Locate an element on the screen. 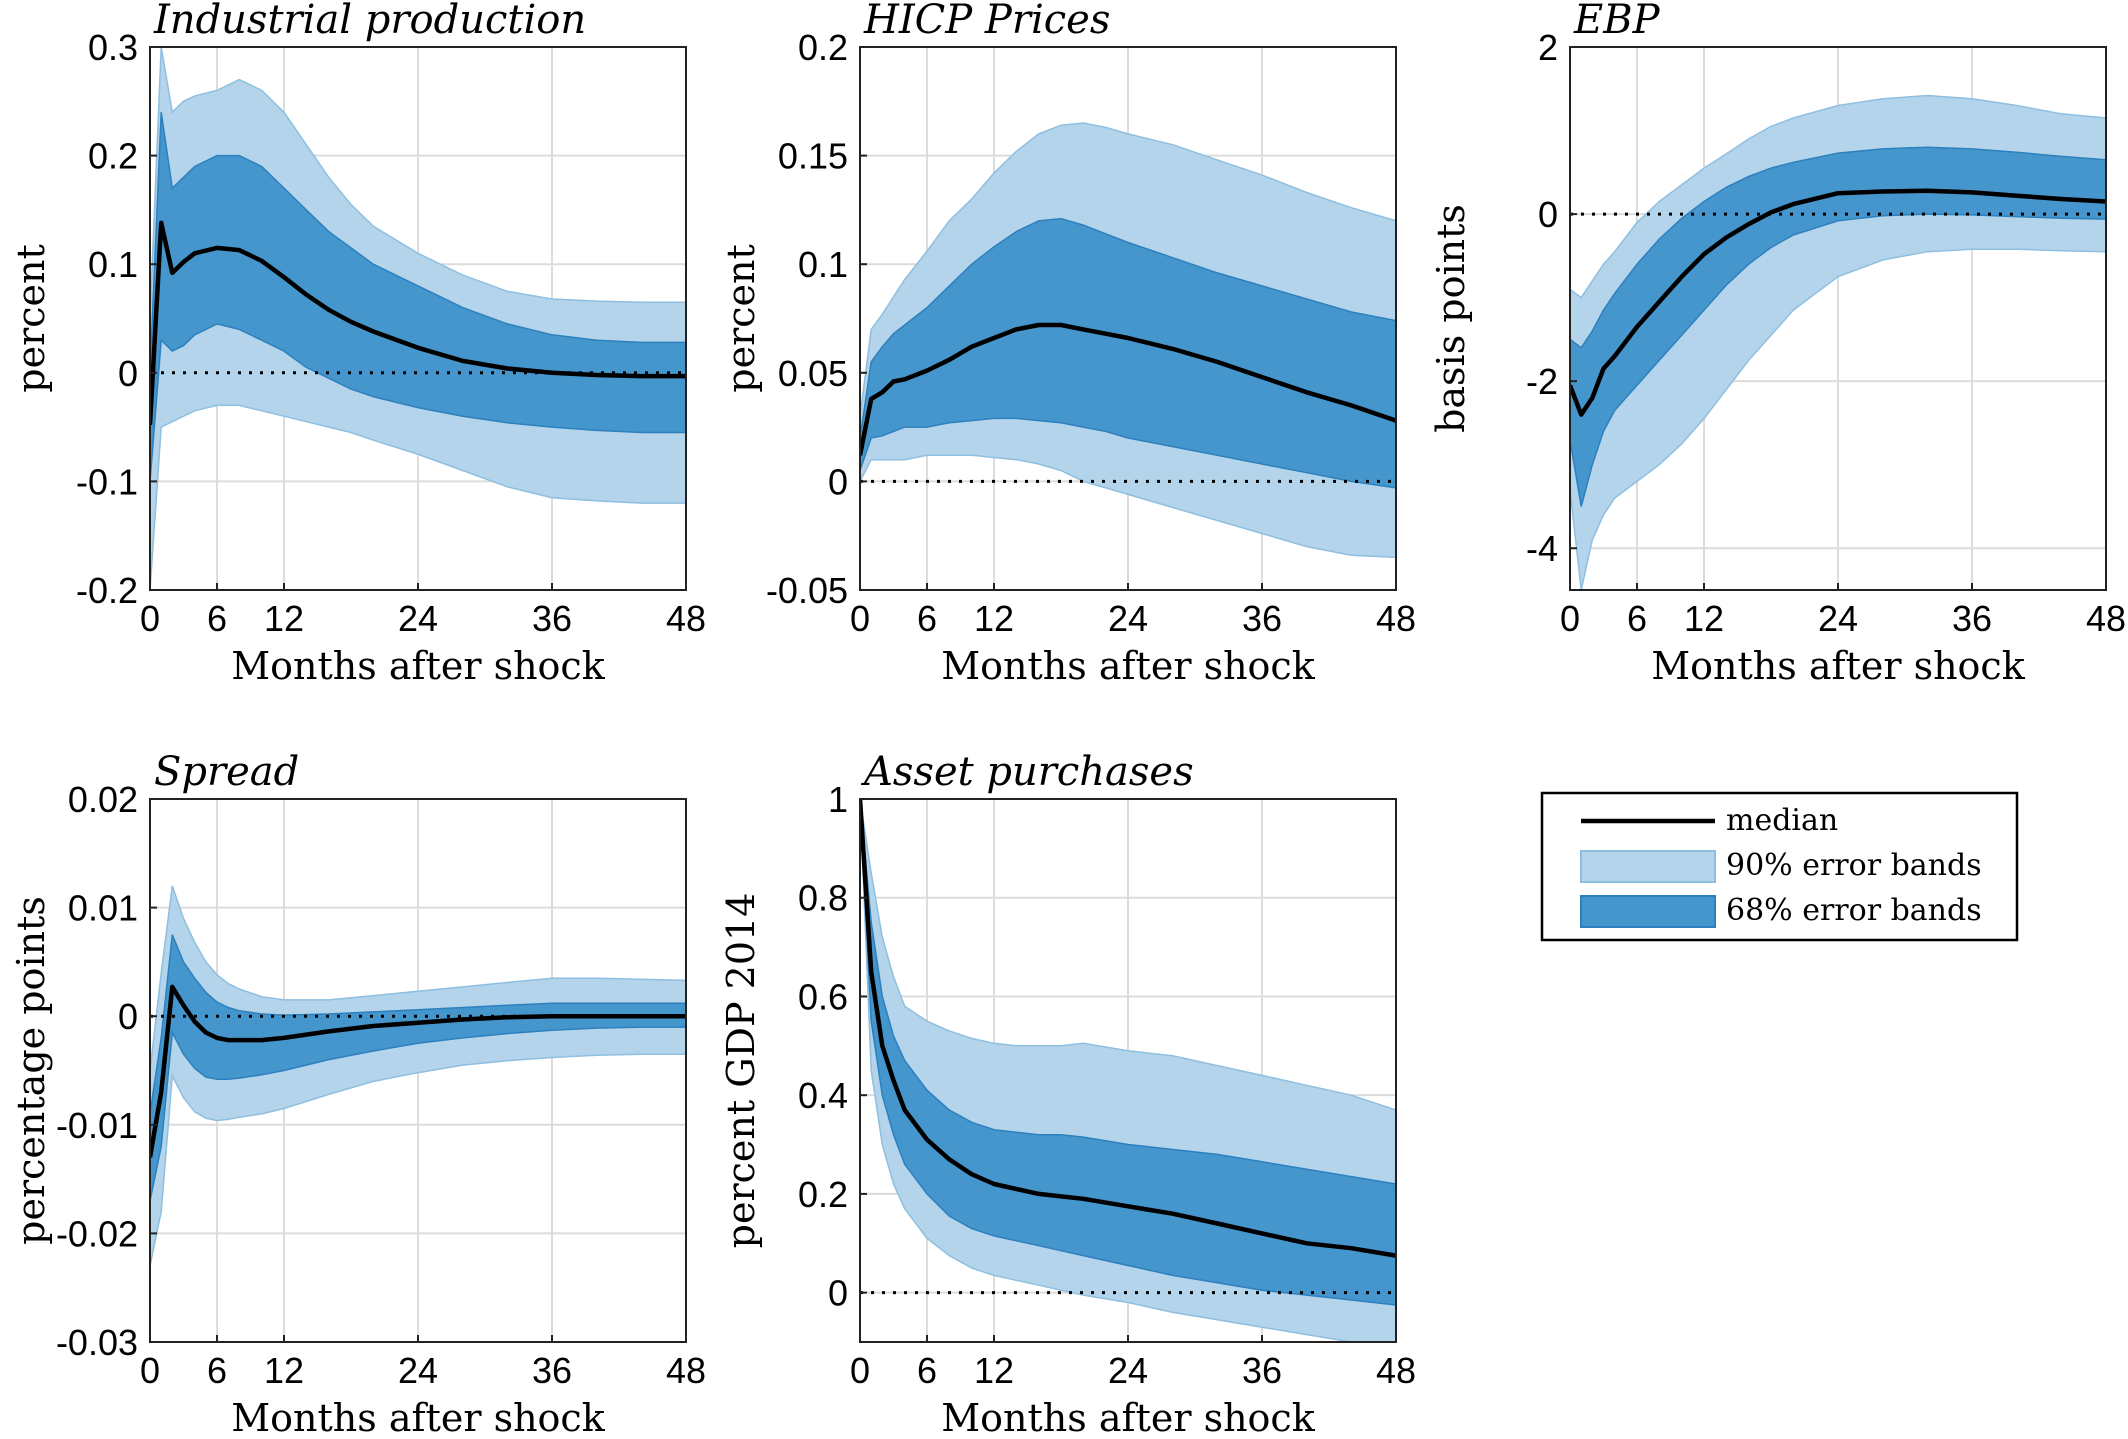 Image resolution: width=2128 pixels, height=1439 pixels. y-axis-label: basis points is located at coordinates (1451, 318).